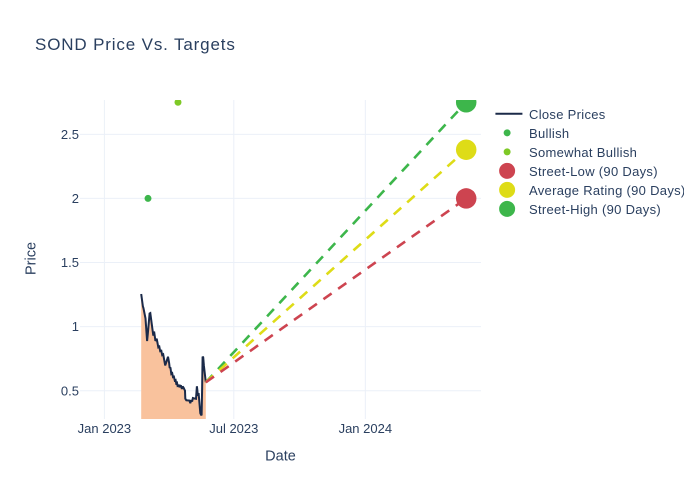 The height and width of the screenshot is (500, 700). What do you see at coordinates (31, 258) in the screenshot?
I see `svg-text: Price` at bounding box center [31, 258].